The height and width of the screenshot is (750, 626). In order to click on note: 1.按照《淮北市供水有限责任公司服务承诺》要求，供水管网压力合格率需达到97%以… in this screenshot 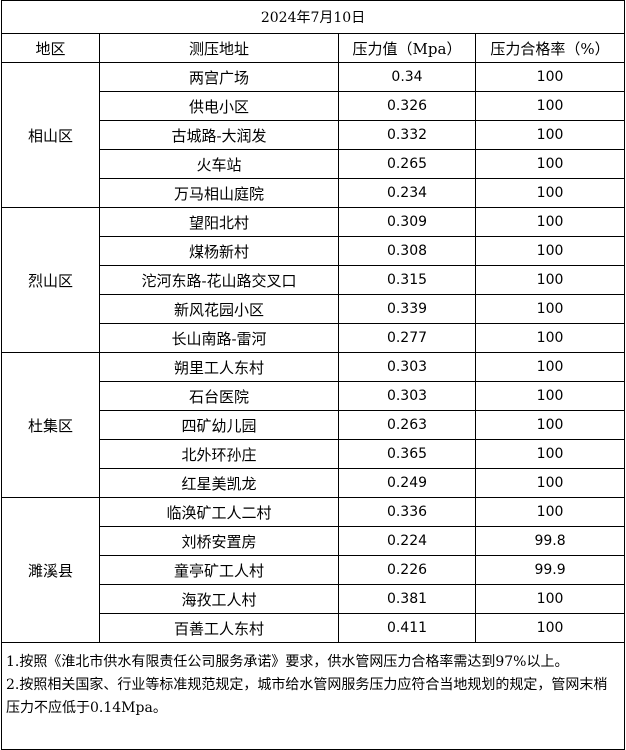, I will do `click(287, 662)`.